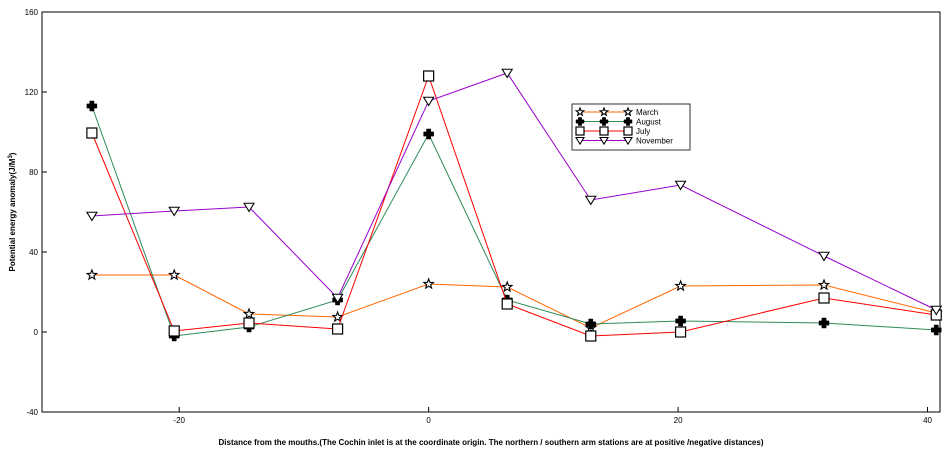 The width and height of the screenshot is (945, 462). What do you see at coordinates (654, 141) in the screenshot?
I see `legend-label: November` at bounding box center [654, 141].